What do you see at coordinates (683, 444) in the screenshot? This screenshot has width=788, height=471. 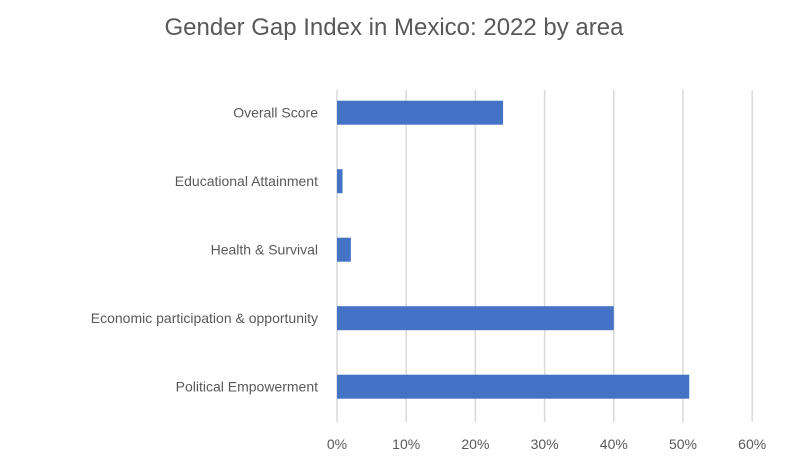 I see `x-tick-label: 50%` at bounding box center [683, 444].